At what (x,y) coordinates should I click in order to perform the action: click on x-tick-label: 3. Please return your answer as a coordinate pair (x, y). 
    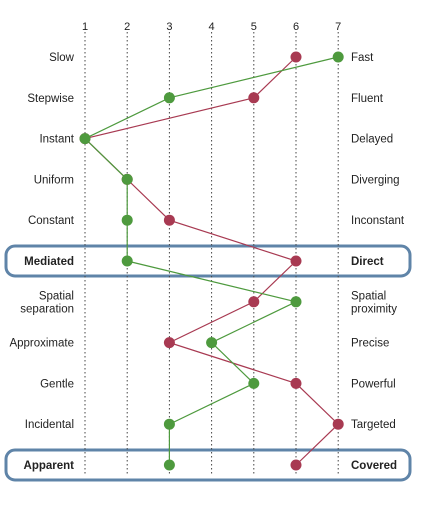
    Looking at the image, I should click on (169, 27).